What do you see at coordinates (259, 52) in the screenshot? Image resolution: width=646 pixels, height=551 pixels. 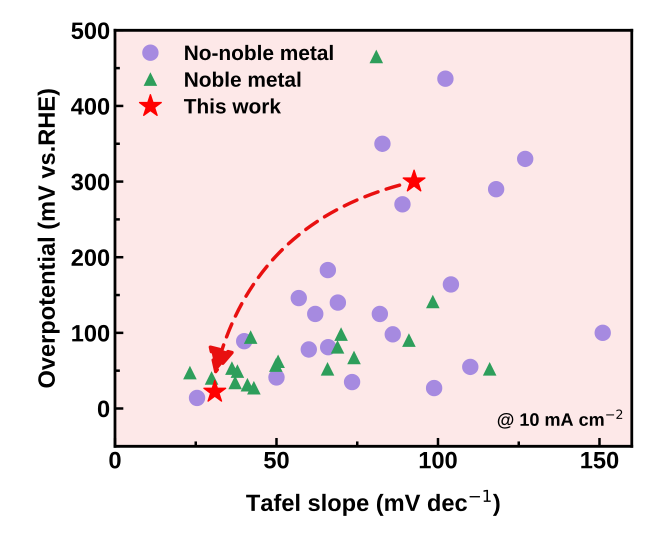 I see `legend-label: No-noble metal` at bounding box center [259, 52].